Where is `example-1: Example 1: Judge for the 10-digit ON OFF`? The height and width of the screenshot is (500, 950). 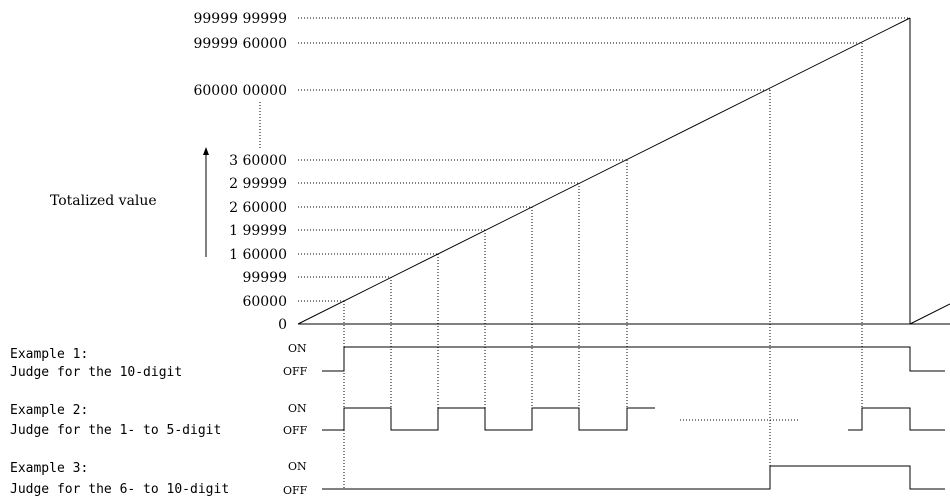
example-1: Example 1: Judge for the 10-digit ON OFF is located at coordinates (477, 361).